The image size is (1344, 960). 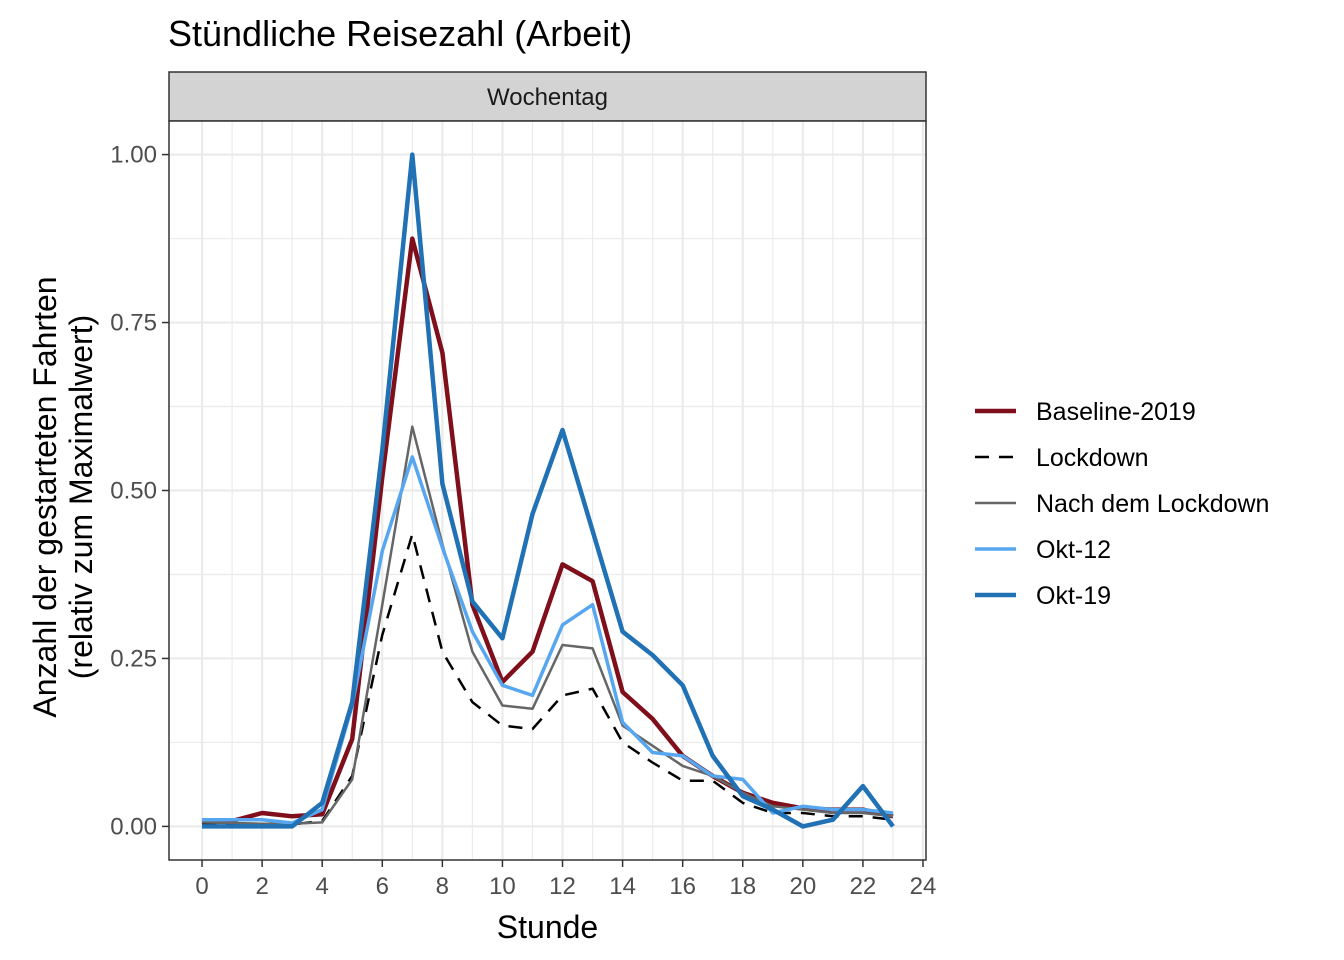 What do you see at coordinates (1092, 458) in the screenshot?
I see `legend-label-lockdown: Lockdown` at bounding box center [1092, 458].